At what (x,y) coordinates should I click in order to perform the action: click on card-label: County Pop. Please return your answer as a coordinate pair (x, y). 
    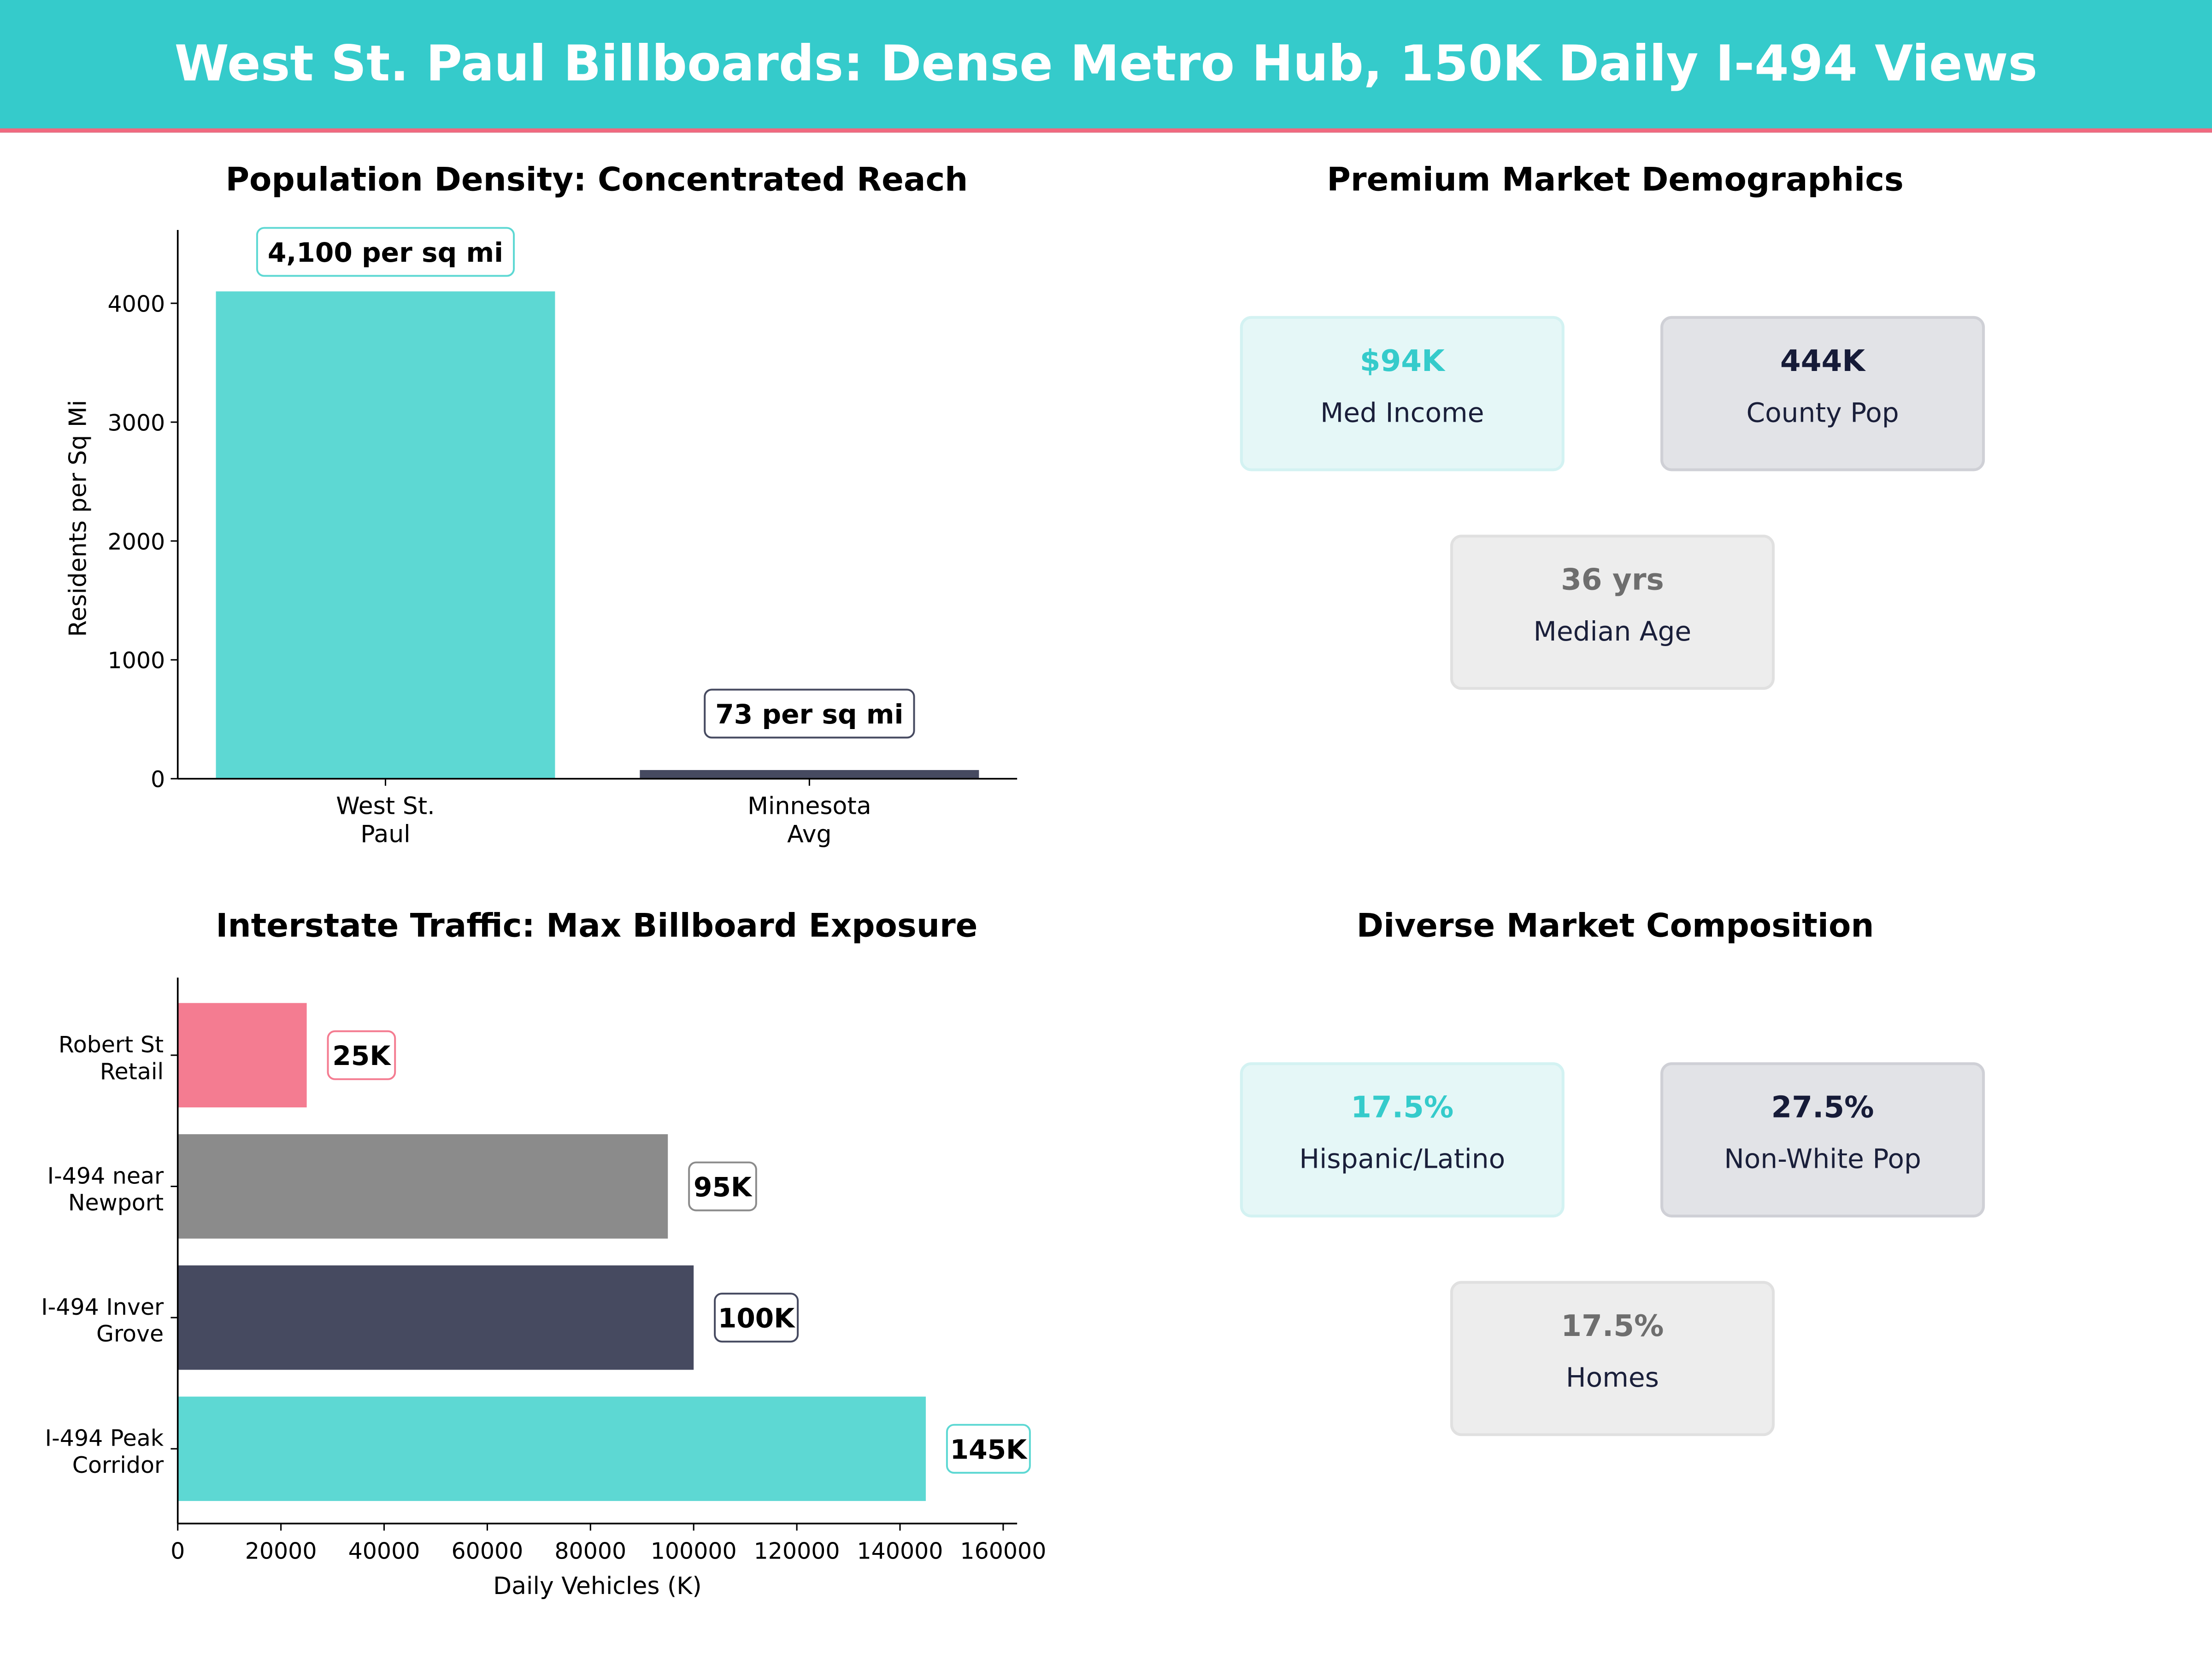
    Looking at the image, I should click on (1822, 413).